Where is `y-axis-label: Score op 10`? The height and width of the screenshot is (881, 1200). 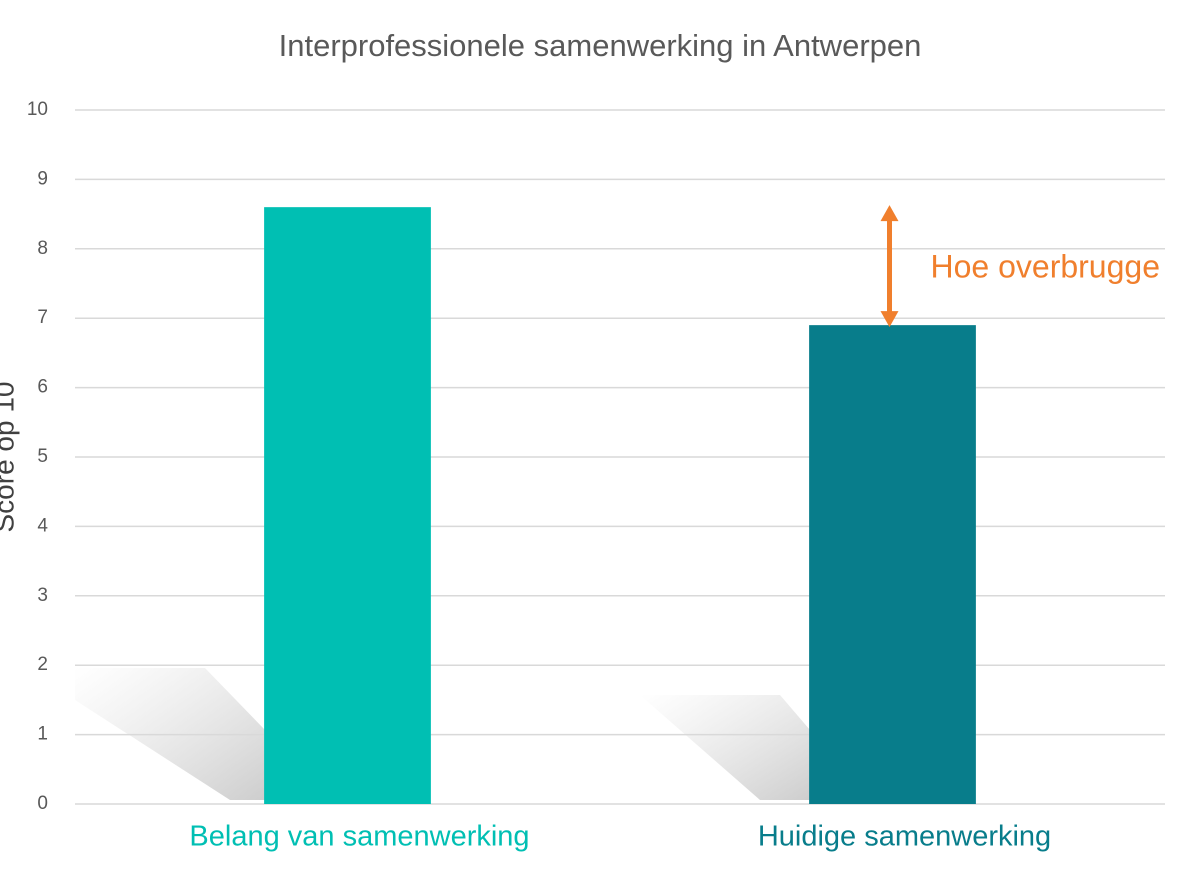 y-axis-label: Score op 10 is located at coordinates (9, 457).